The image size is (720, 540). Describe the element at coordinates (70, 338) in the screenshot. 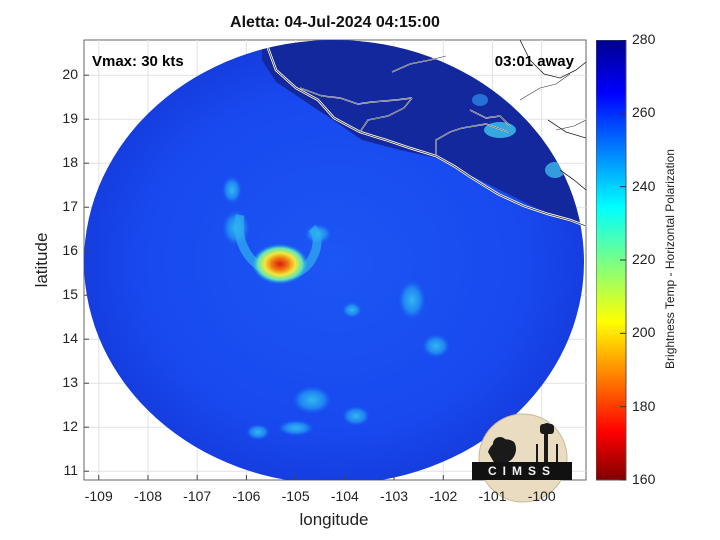

I see `y-tick-label: 14` at that location.